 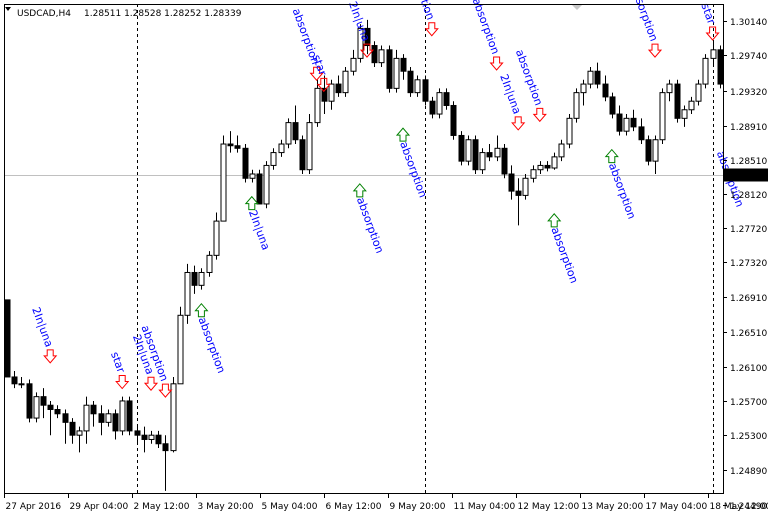 I want to click on chart-menu-triangle-icon, so click(x=8, y=9).